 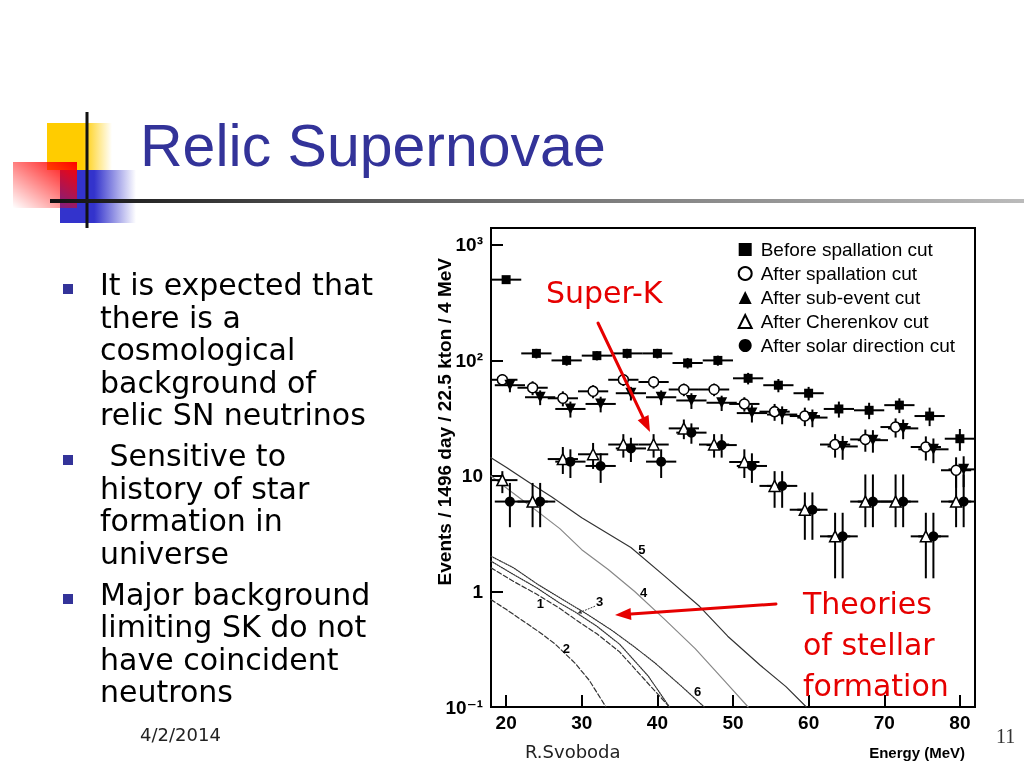 I want to click on series-label: 6, so click(x=697, y=691).